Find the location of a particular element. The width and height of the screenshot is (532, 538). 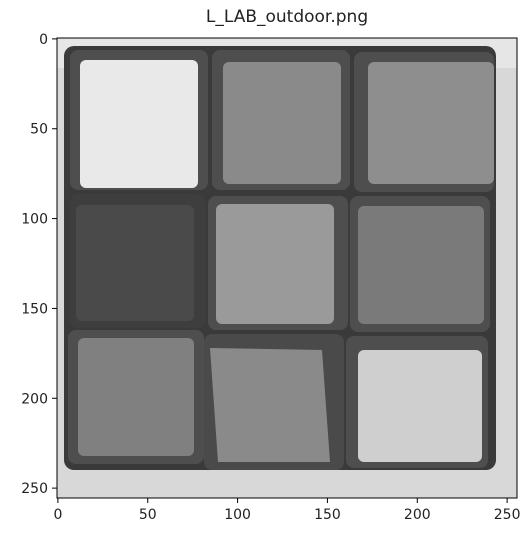

y-tick-label: 200 is located at coordinates (34, 399).